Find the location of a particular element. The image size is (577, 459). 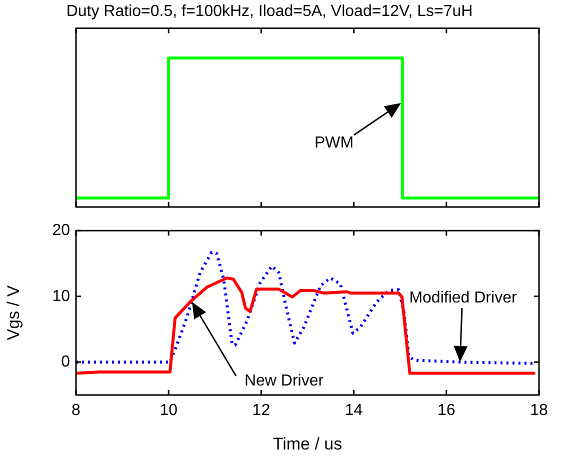

x-tick-label: 14 is located at coordinates (353, 411).